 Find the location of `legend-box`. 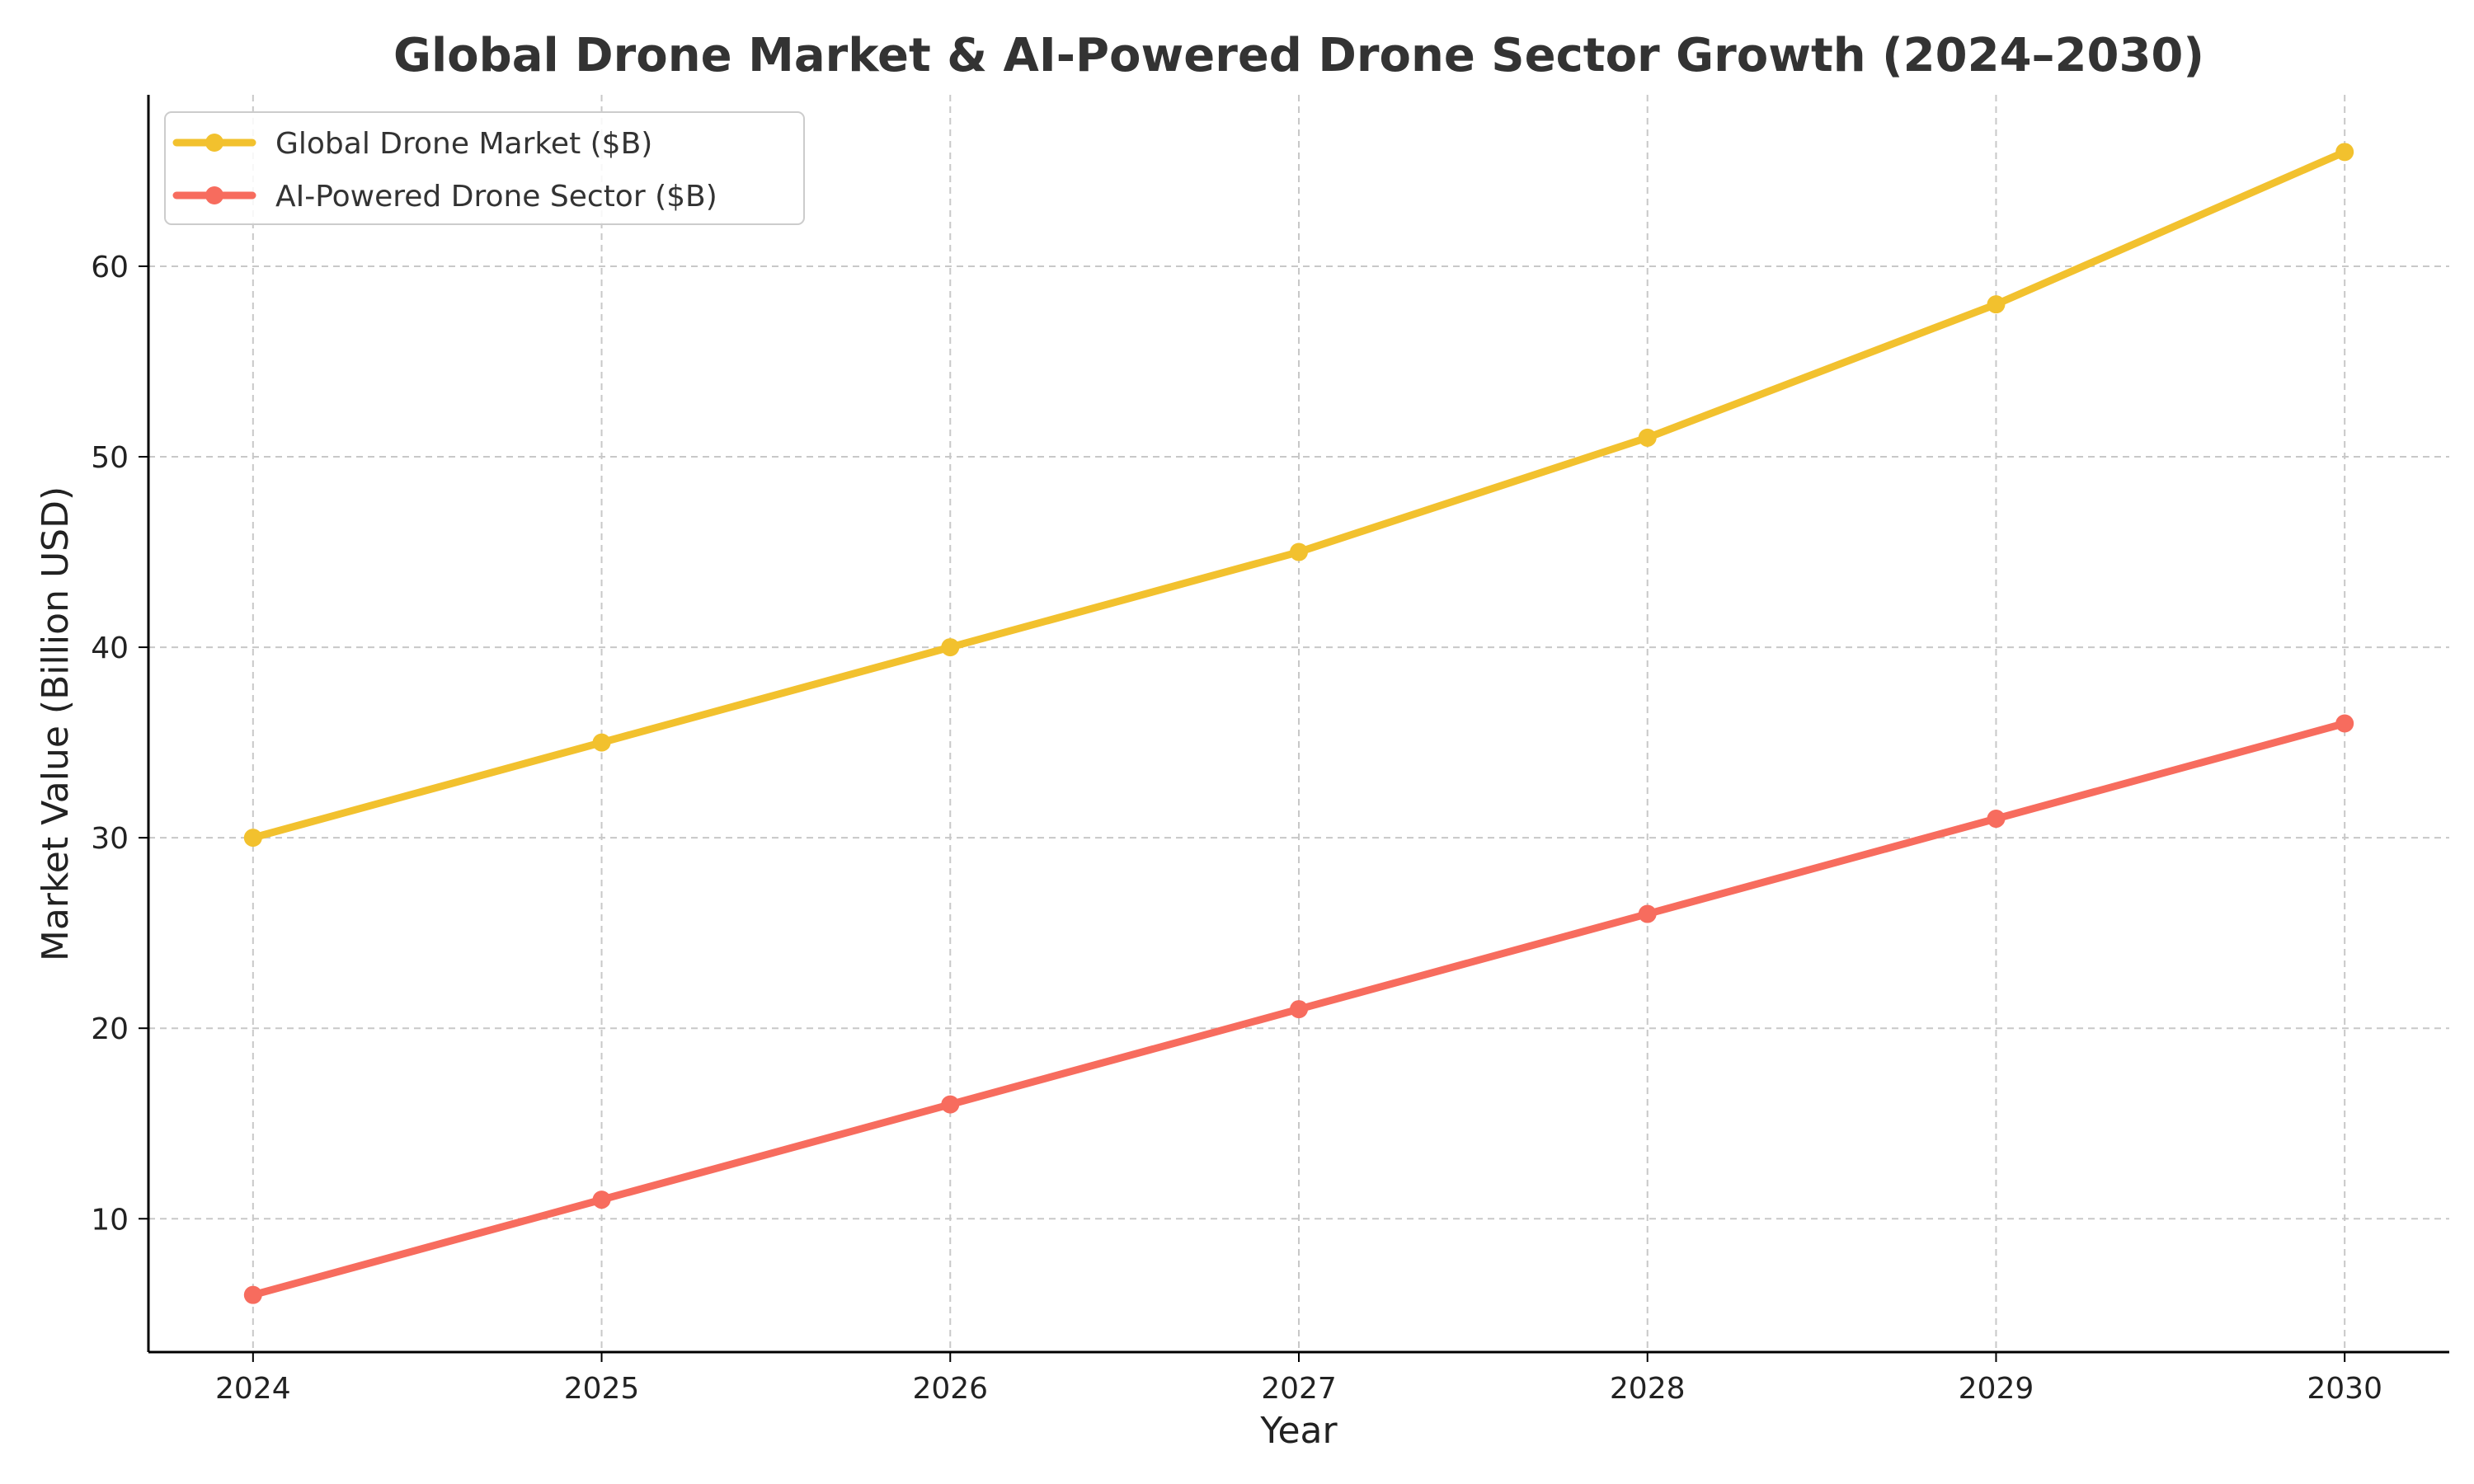

legend-box is located at coordinates (484, 168).